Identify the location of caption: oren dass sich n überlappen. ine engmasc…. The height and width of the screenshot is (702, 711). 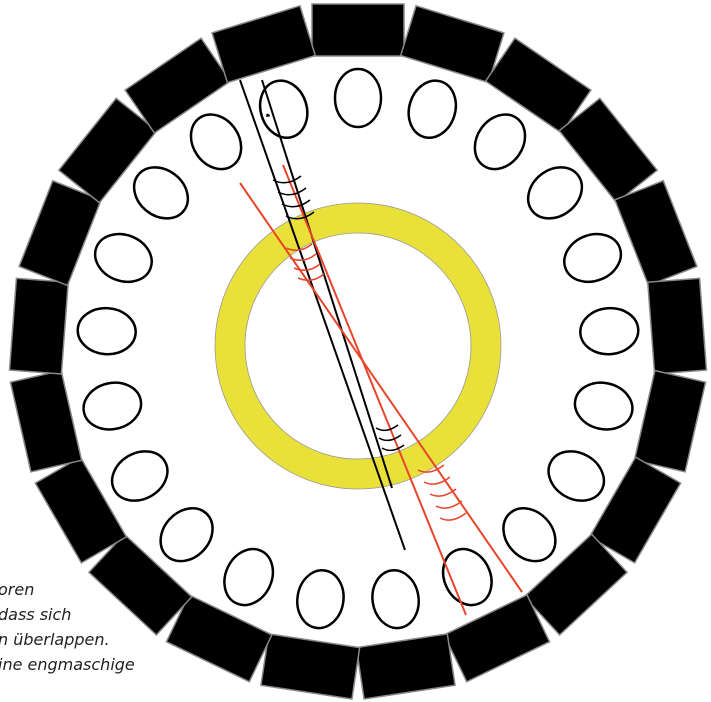
(67, 627).